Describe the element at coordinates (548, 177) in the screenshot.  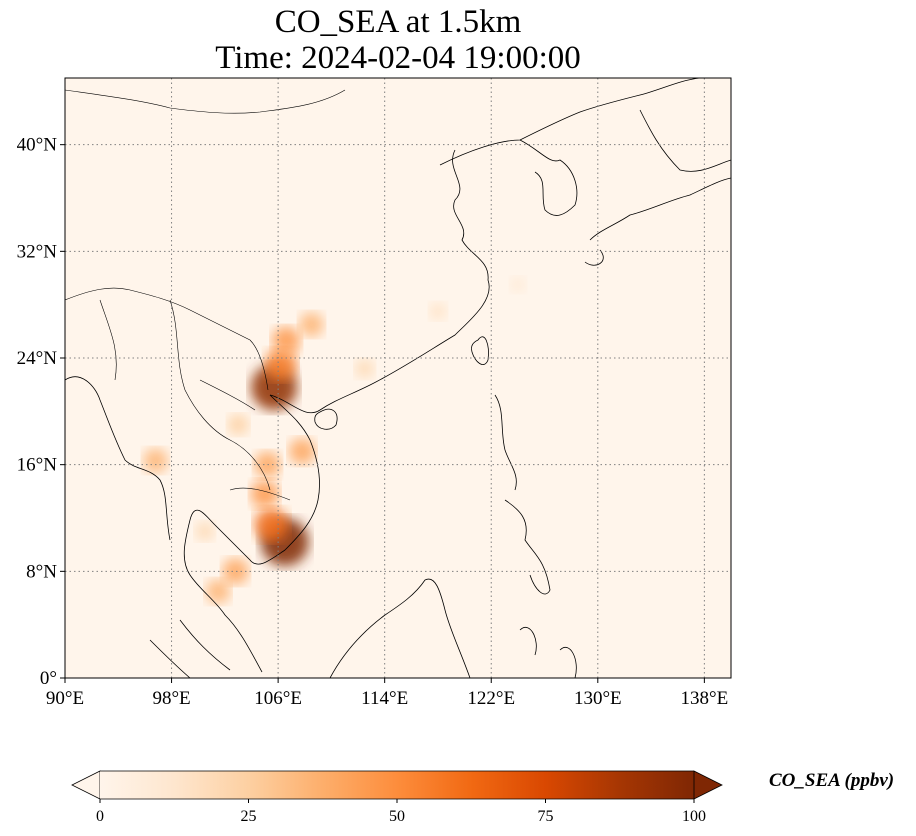
I see `coastline-korea` at that location.